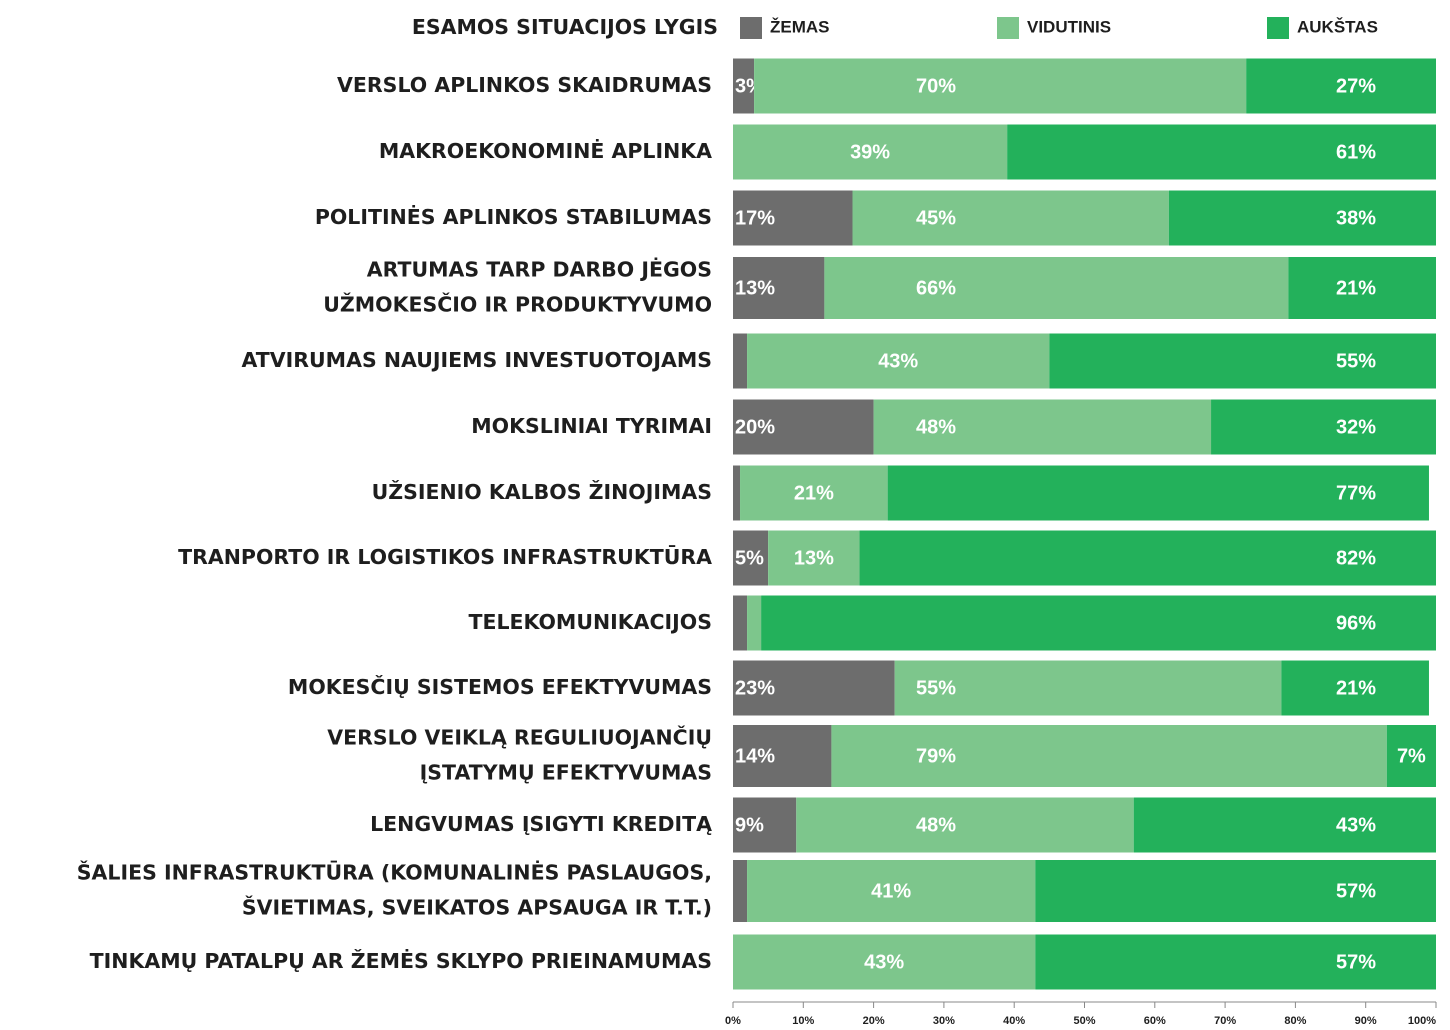  What do you see at coordinates (500, 686) in the screenshot?
I see `category-label: MOKESČIŲ SISTEMOS EFEKTYVUMAS` at bounding box center [500, 686].